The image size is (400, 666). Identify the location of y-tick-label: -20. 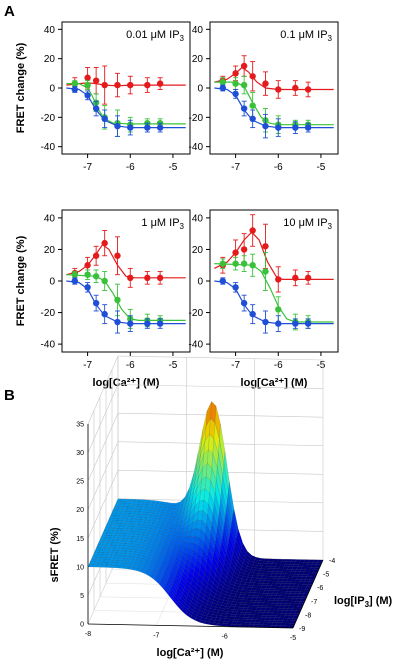
(48, 313).